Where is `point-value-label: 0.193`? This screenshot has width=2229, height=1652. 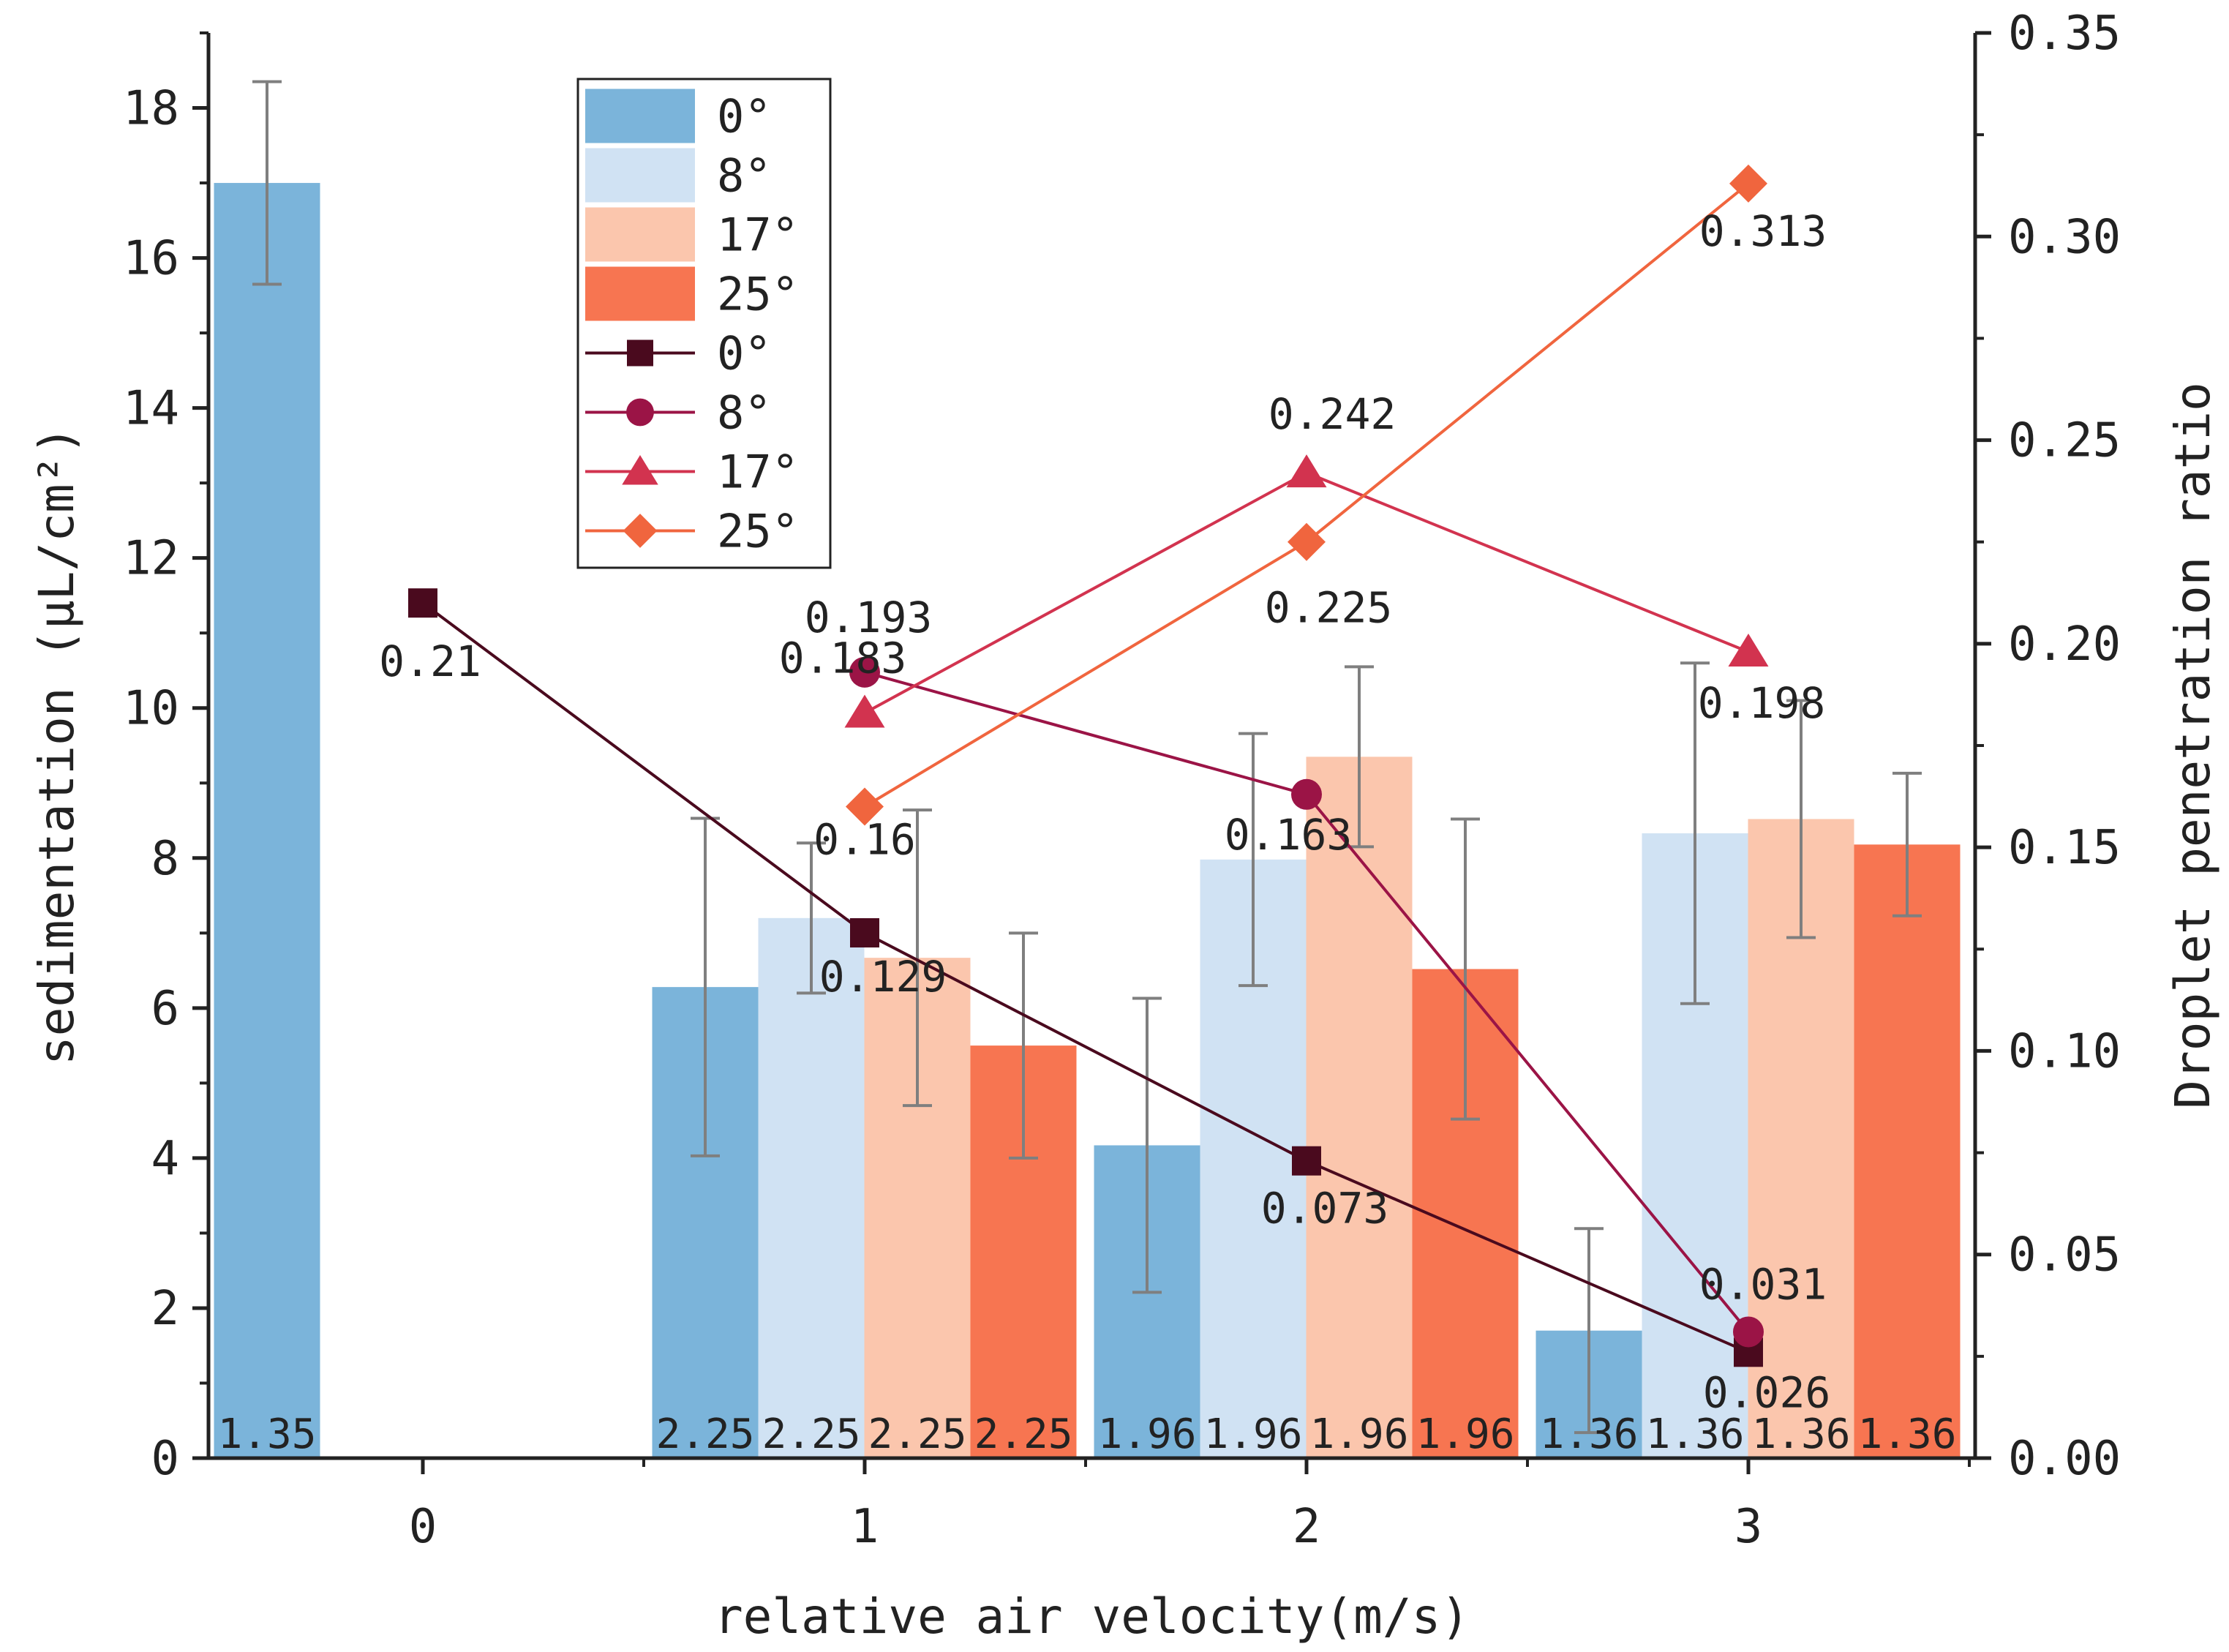 point-value-label: 0.193 is located at coordinates (869, 617).